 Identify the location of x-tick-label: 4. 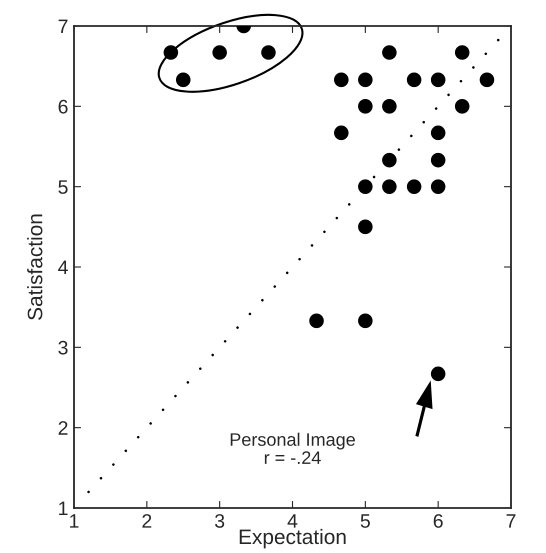
(293, 521).